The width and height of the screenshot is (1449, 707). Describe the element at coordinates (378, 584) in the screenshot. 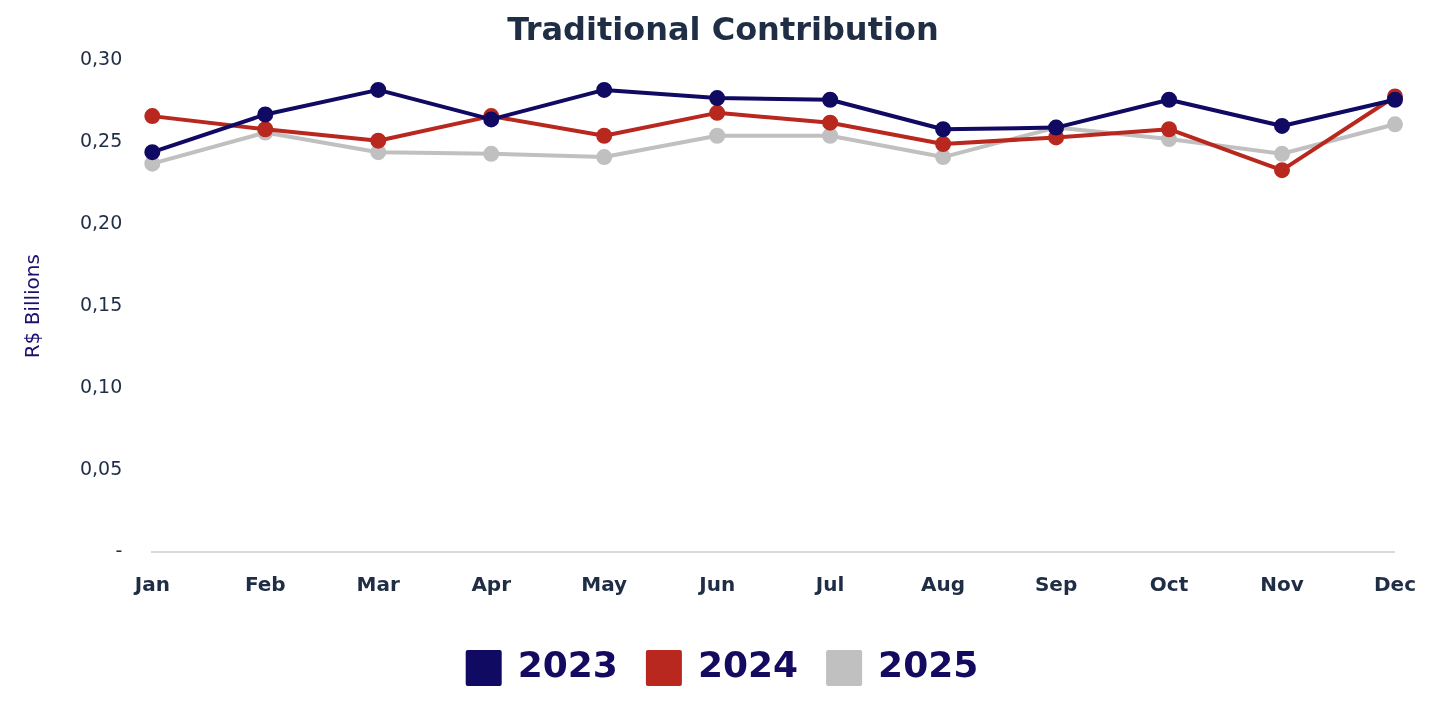

I see `x-tick-label: Mar` at that location.